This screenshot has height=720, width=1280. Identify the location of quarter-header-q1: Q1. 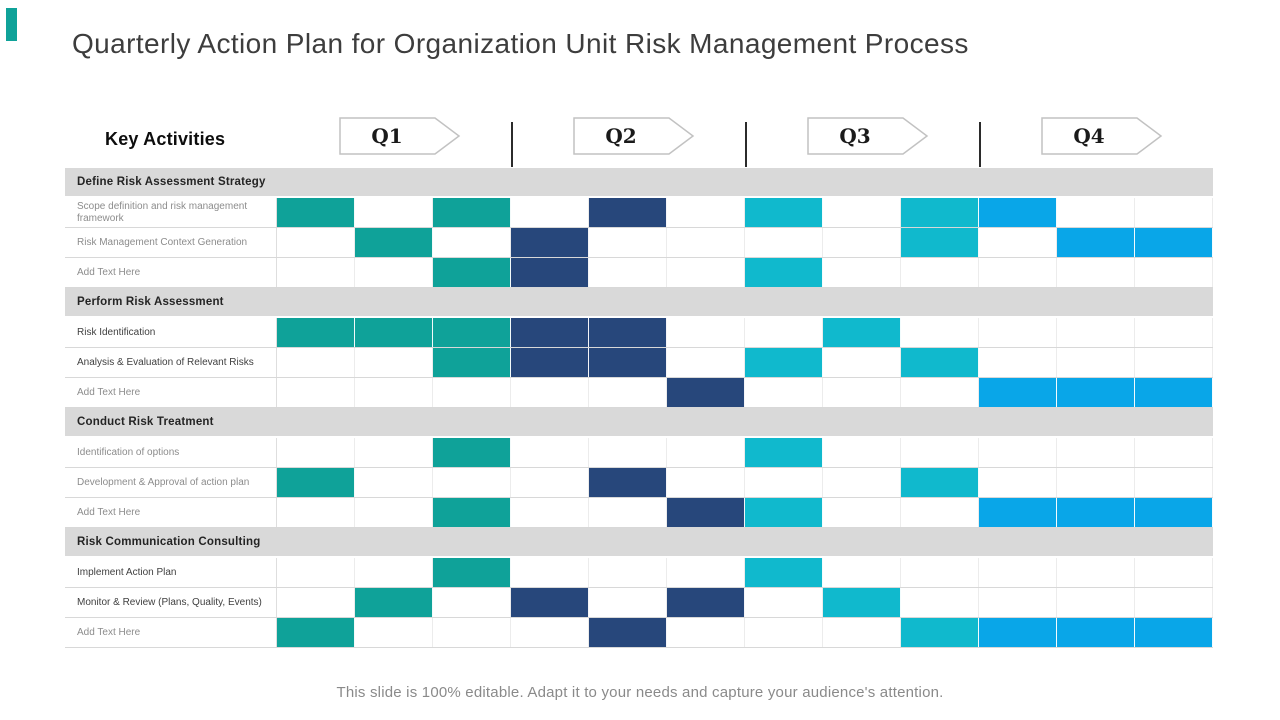
(400, 136).